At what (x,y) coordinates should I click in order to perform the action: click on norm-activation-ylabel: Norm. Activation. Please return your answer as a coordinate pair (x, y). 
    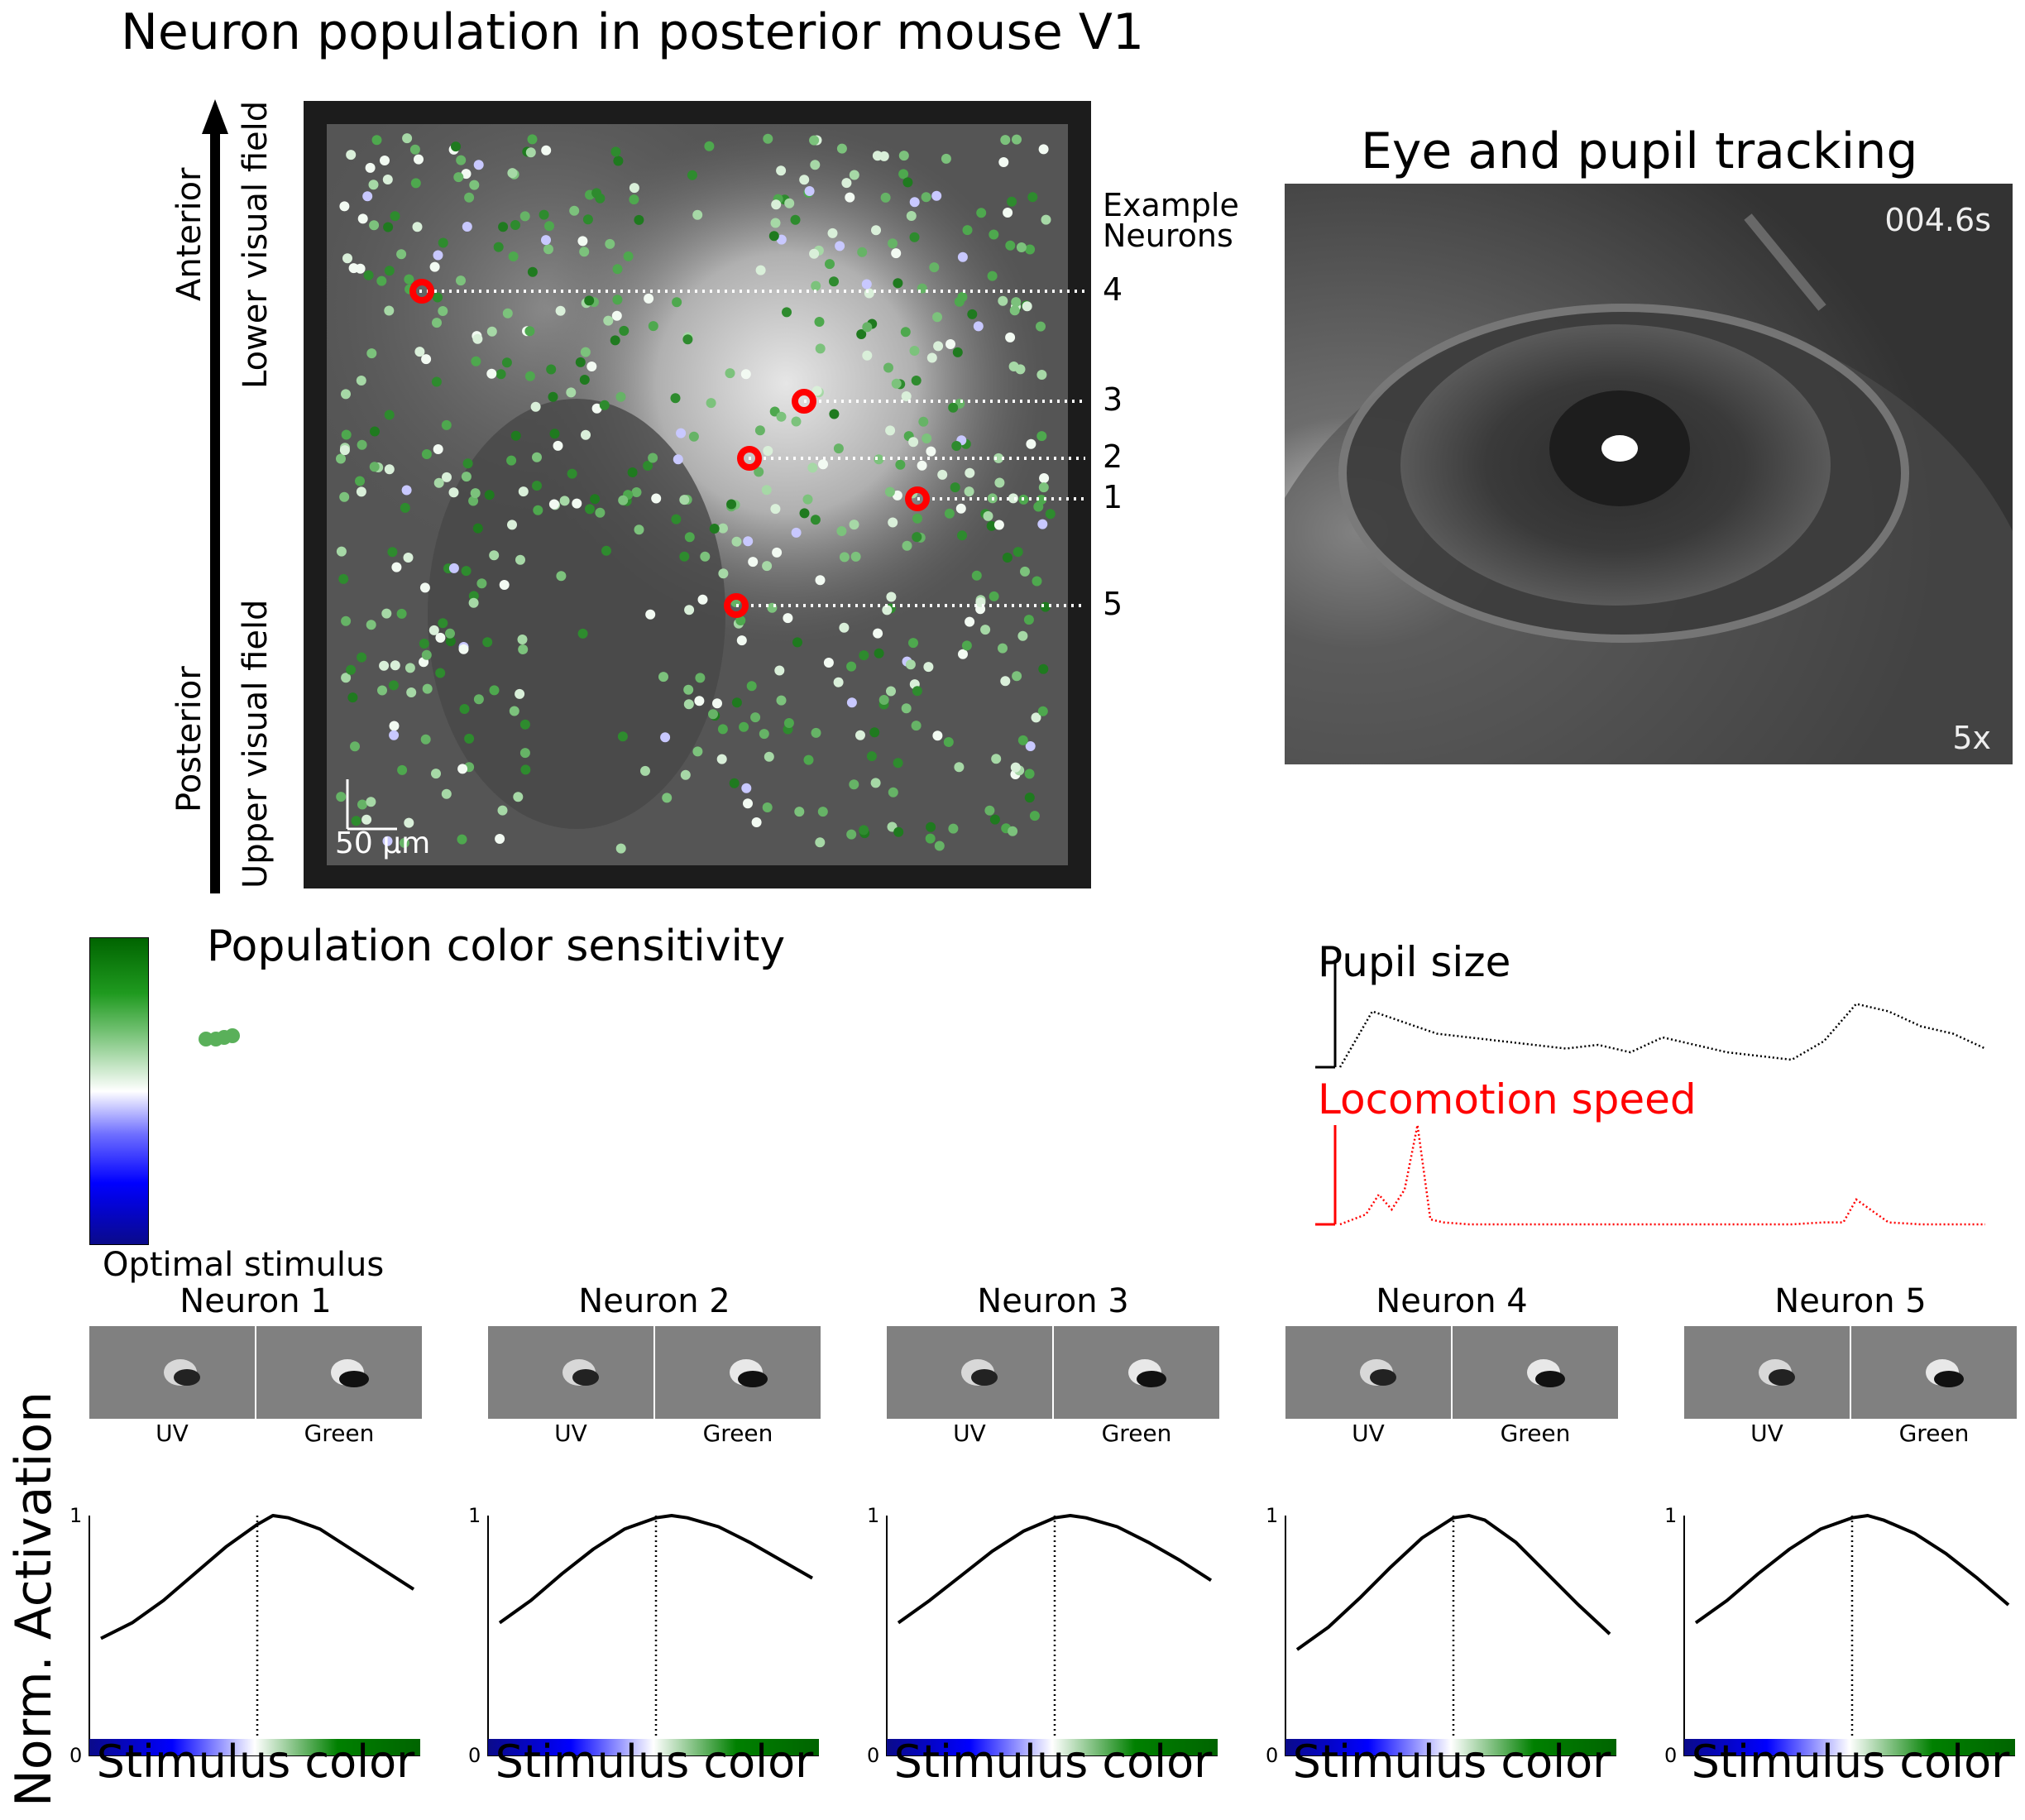
    Looking at the image, I should click on (34, 1599).